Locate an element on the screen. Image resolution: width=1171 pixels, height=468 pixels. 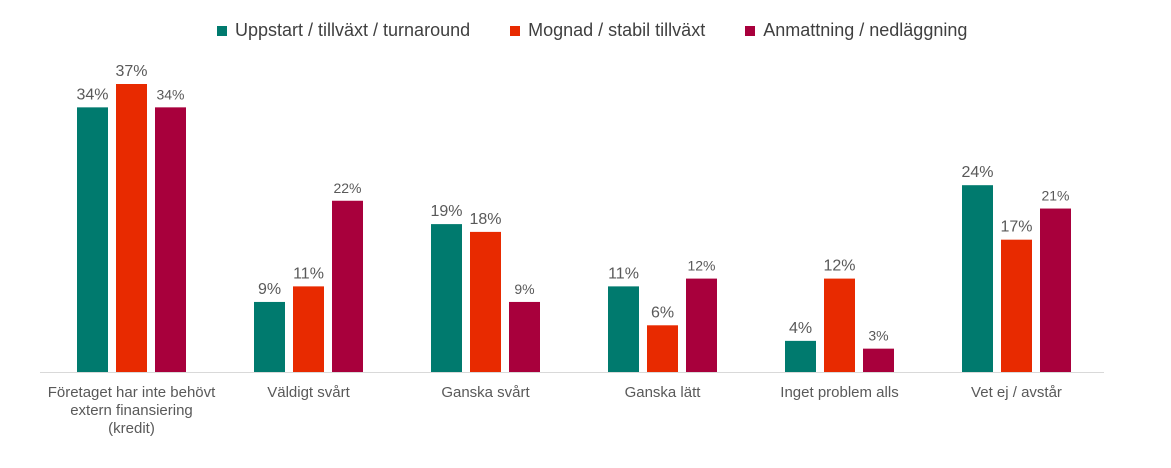
legend-swatch-uppstart is located at coordinates (222, 30).